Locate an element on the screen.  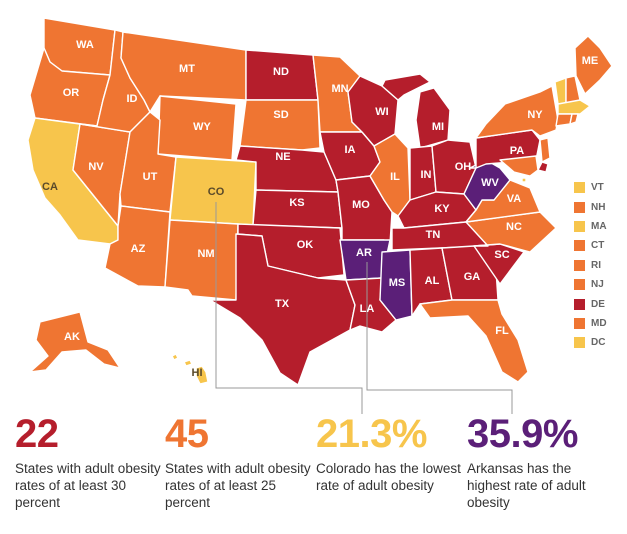
state-label-ne: NE is located at coordinates (282, 157).